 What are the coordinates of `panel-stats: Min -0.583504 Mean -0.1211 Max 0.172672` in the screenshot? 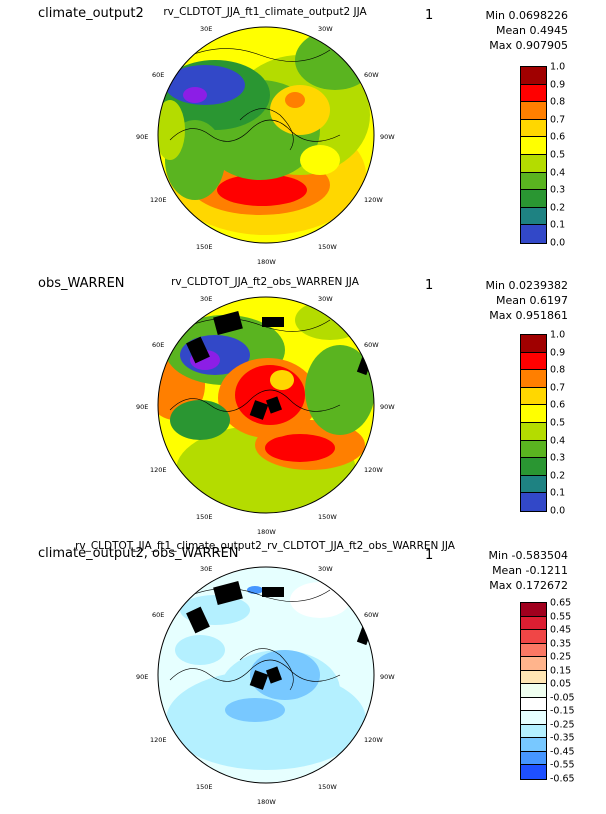 It's located at (528, 570).